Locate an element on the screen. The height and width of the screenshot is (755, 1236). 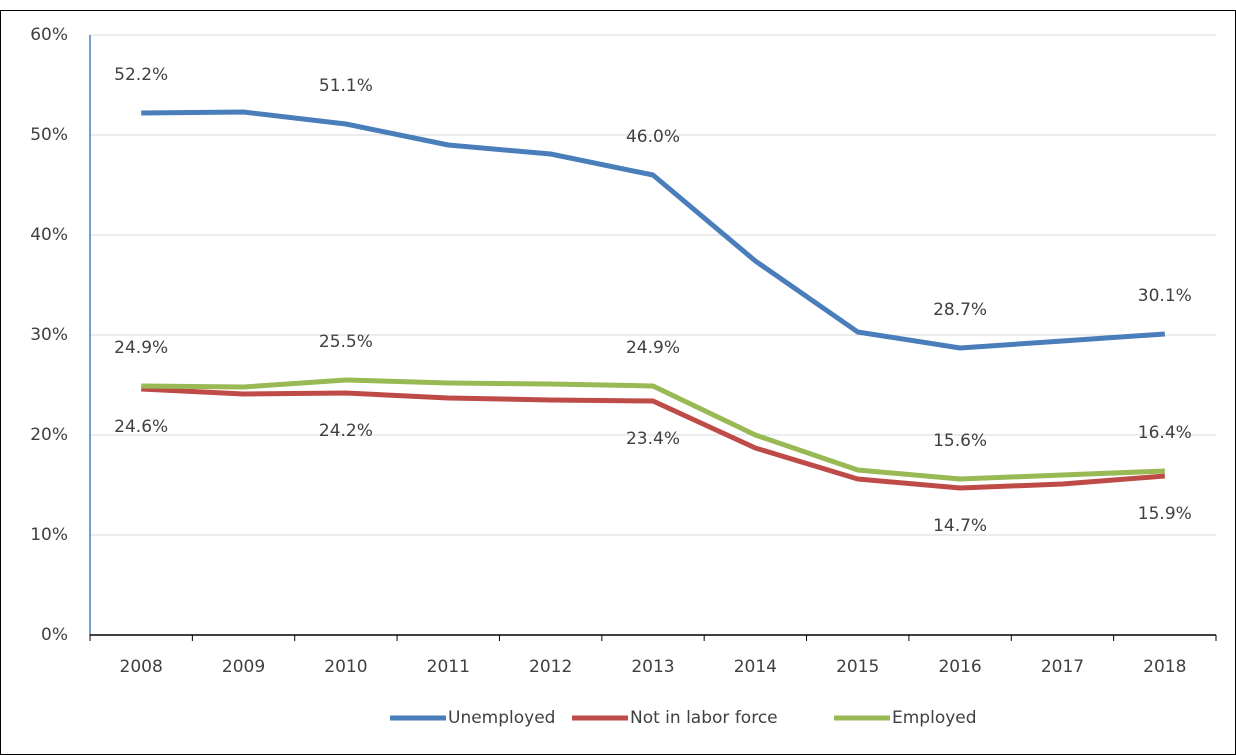
y-tick-label: 20% is located at coordinates (49, 435).